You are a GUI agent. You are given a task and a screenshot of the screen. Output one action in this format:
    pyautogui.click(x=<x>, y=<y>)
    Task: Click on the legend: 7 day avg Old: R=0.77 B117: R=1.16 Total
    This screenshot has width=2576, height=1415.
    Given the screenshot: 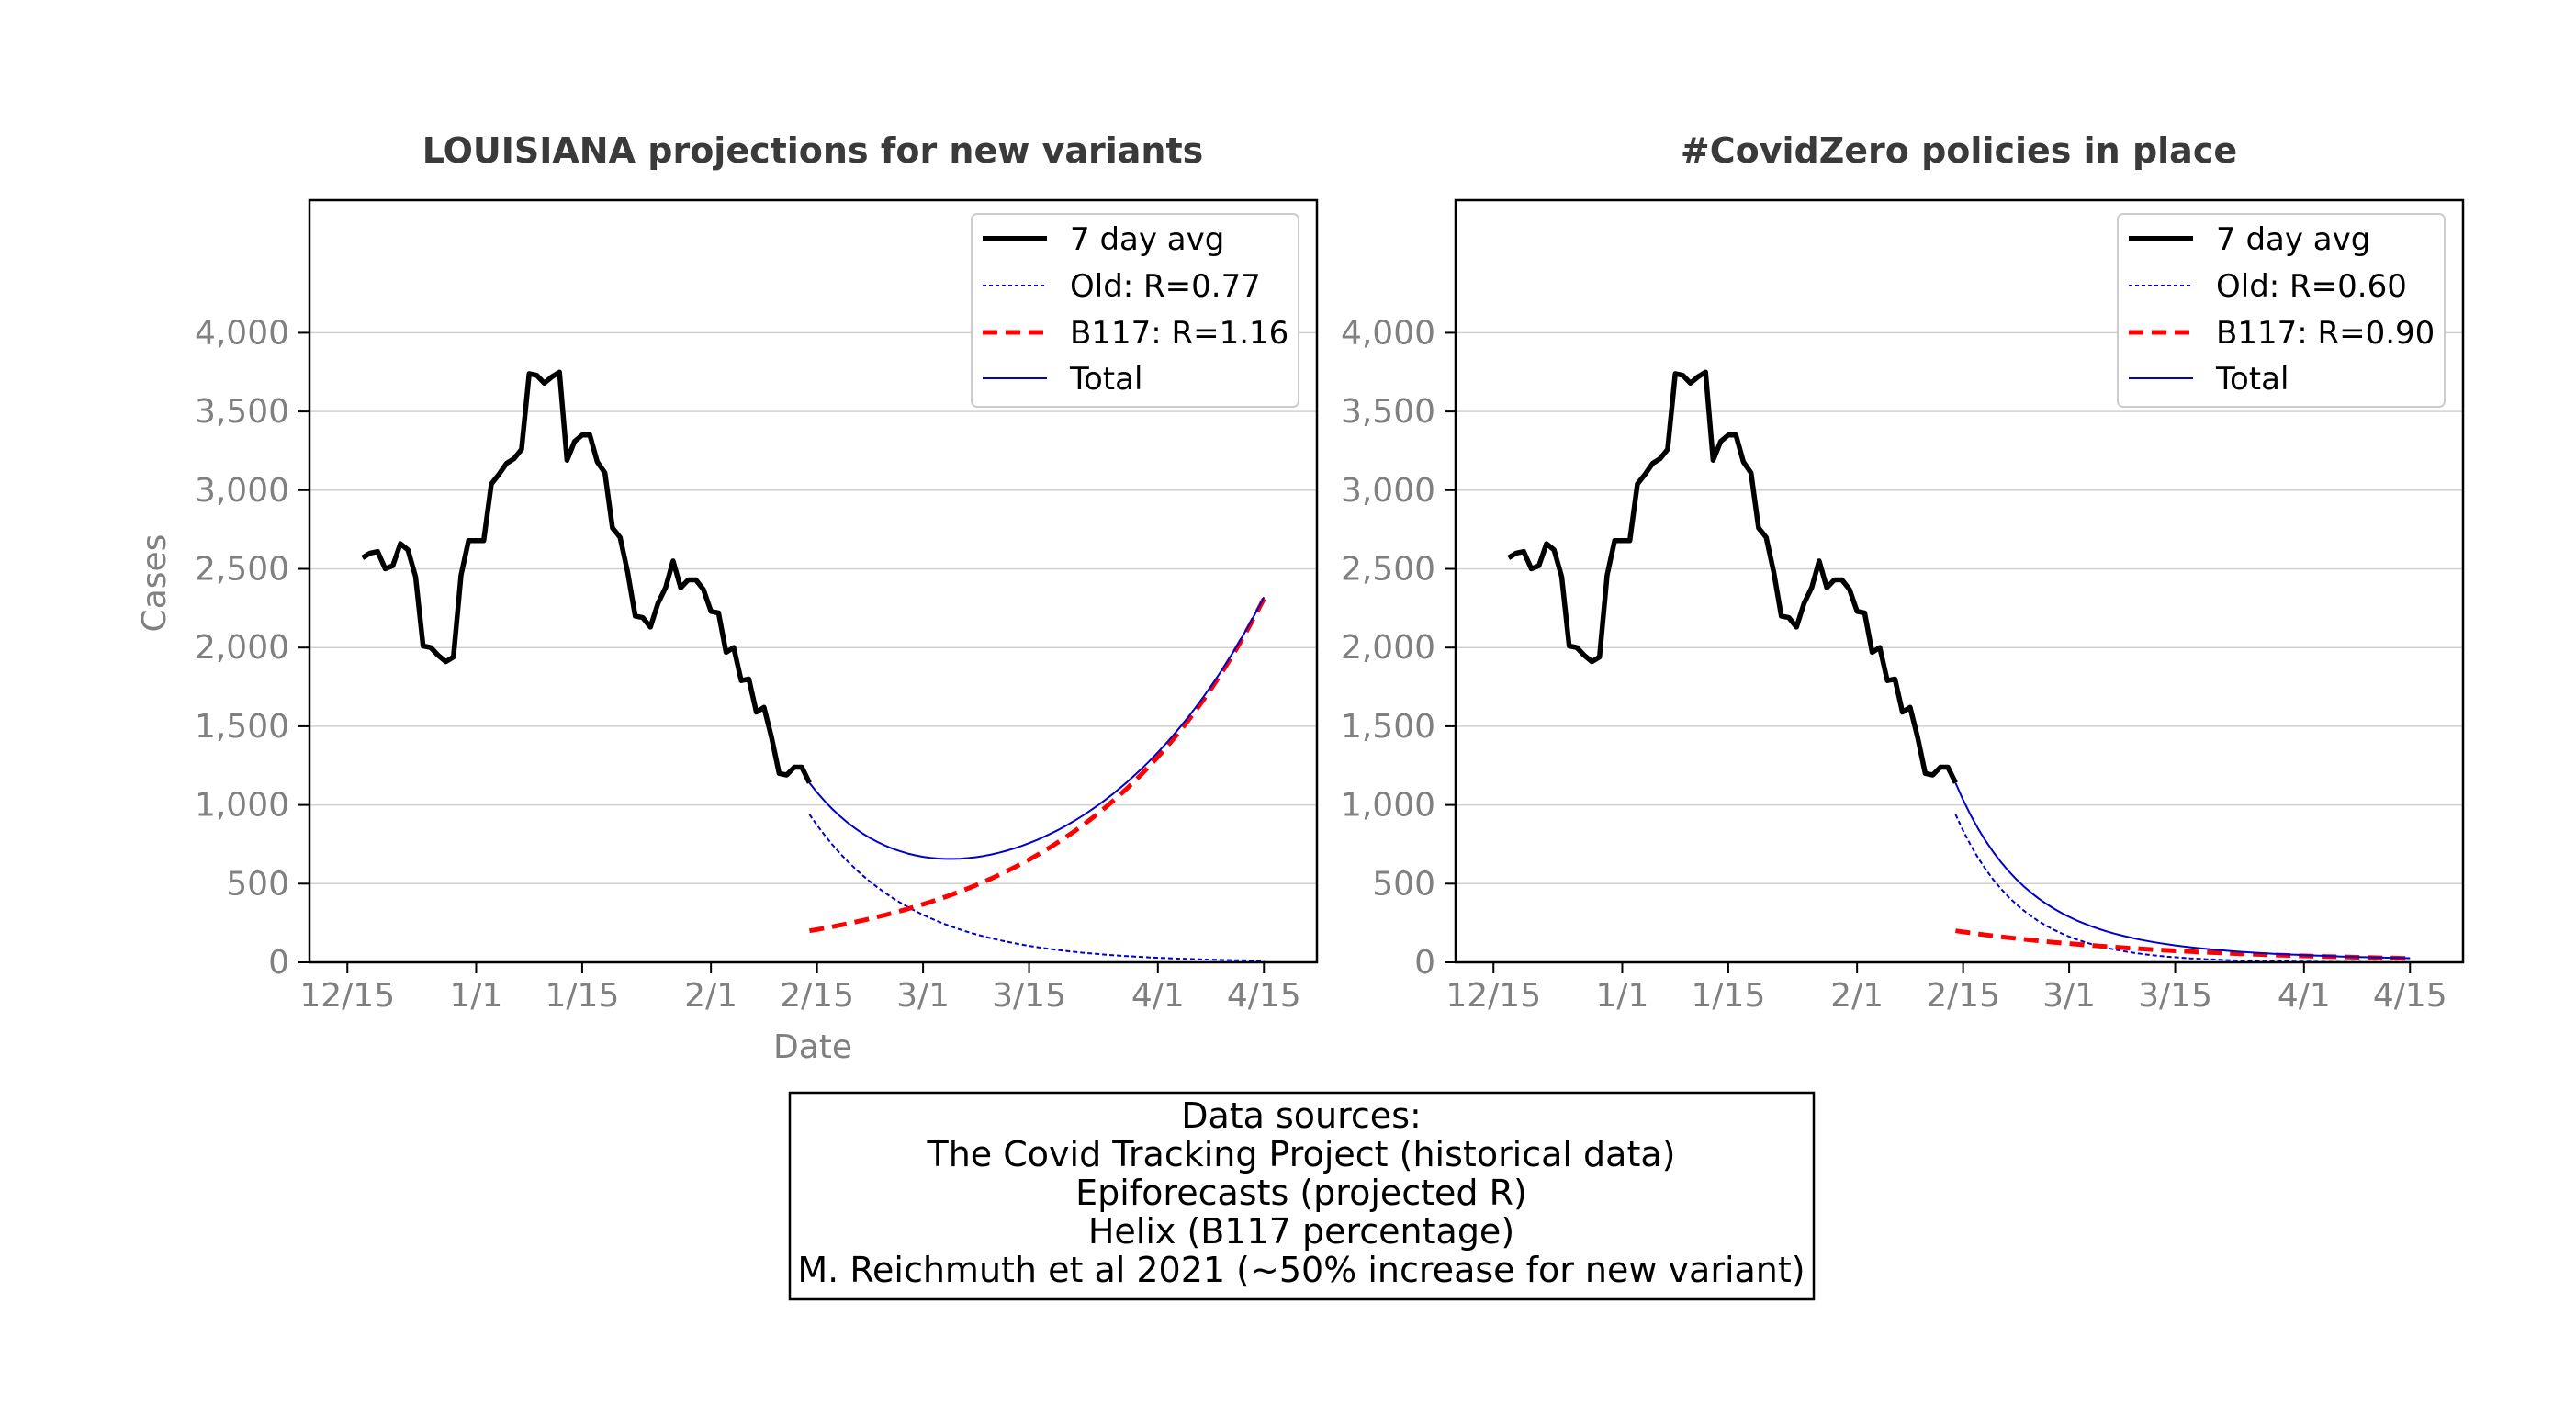 What is the action you would take?
    pyautogui.click(x=1135, y=310)
    